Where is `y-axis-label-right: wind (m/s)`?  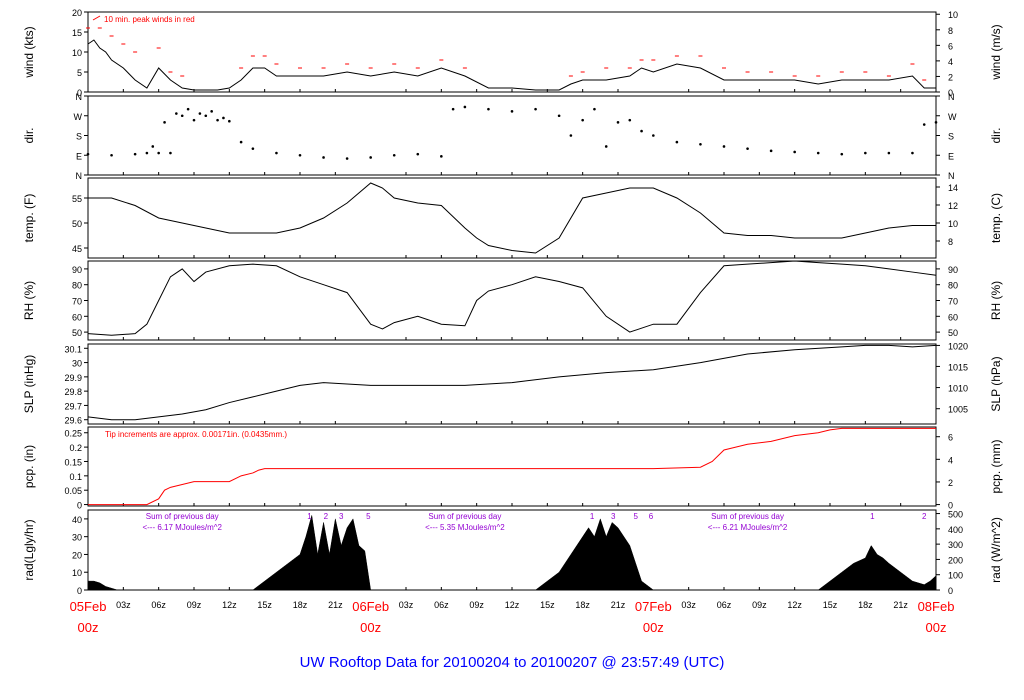
y-axis-label-right: wind (m/s) is located at coordinates (996, 52).